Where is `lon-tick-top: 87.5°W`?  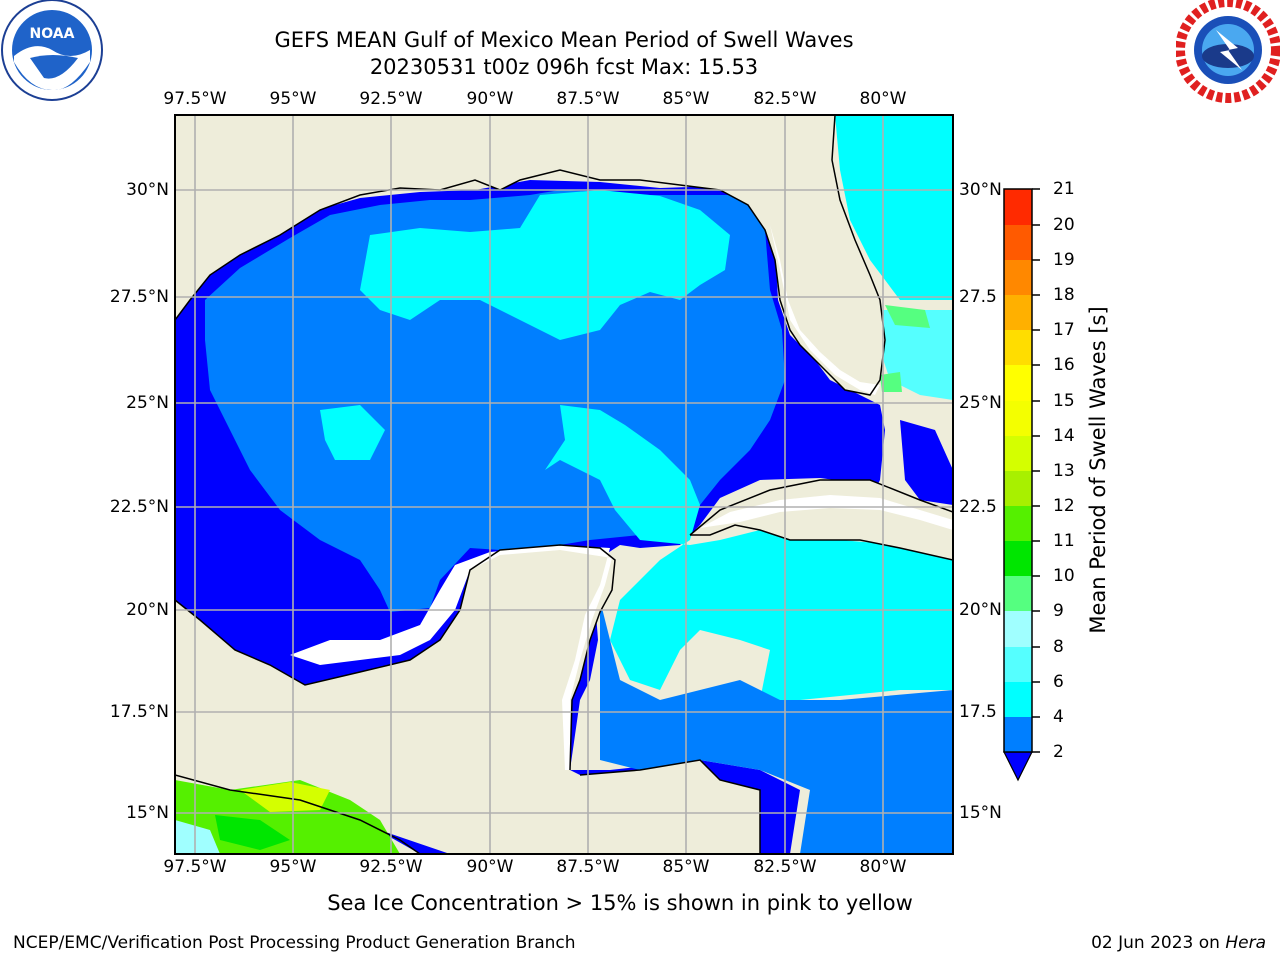
lon-tick-top: 87.5°W is located at coordinates (588, 99).